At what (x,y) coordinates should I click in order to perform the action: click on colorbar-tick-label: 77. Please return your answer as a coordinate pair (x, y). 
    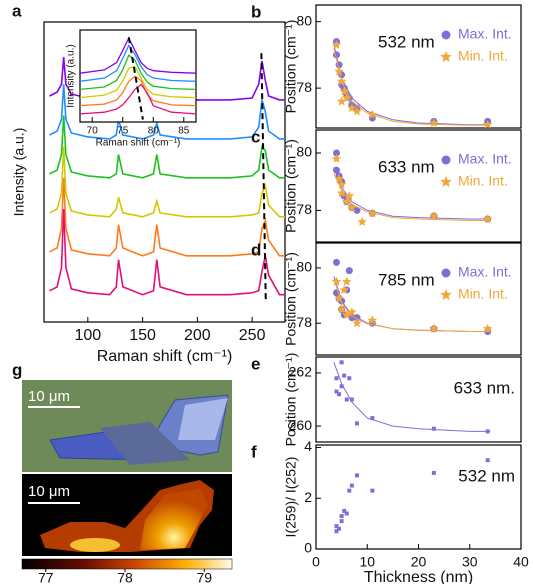
    Looking at the image, I should click on (46, 577).